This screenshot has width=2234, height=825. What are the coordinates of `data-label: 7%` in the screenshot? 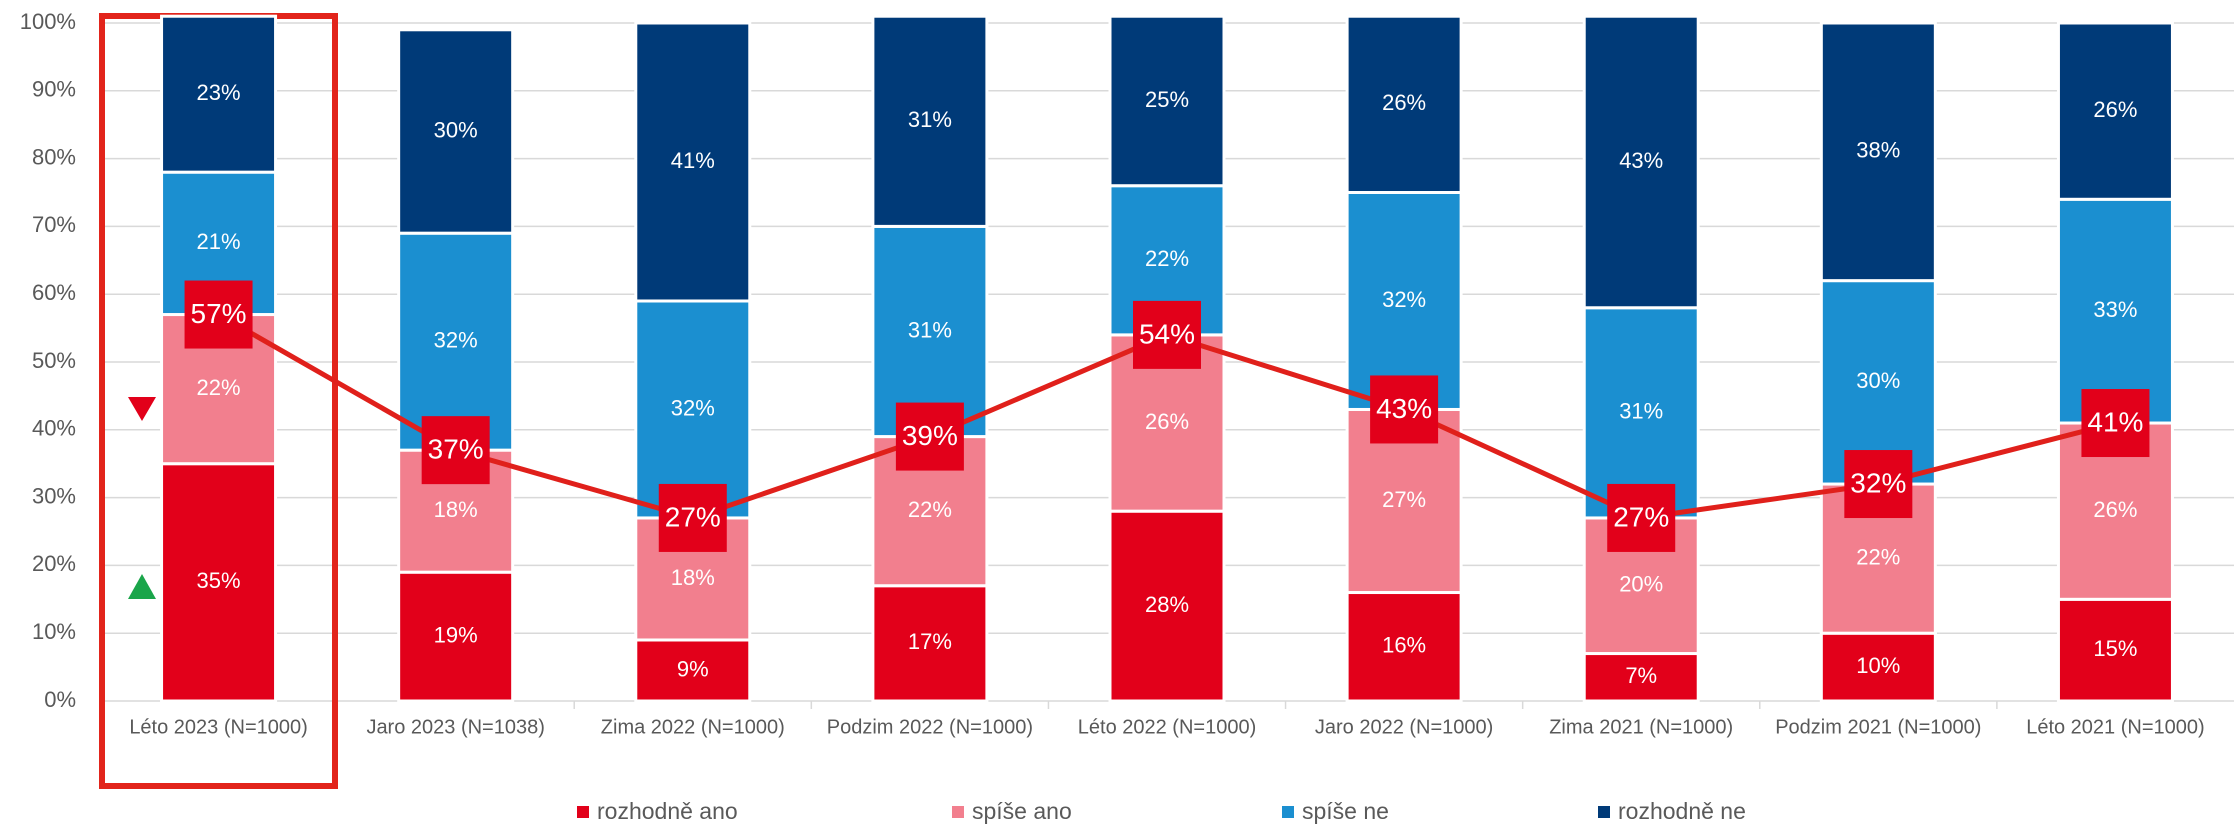 It's located at (1641, 675).